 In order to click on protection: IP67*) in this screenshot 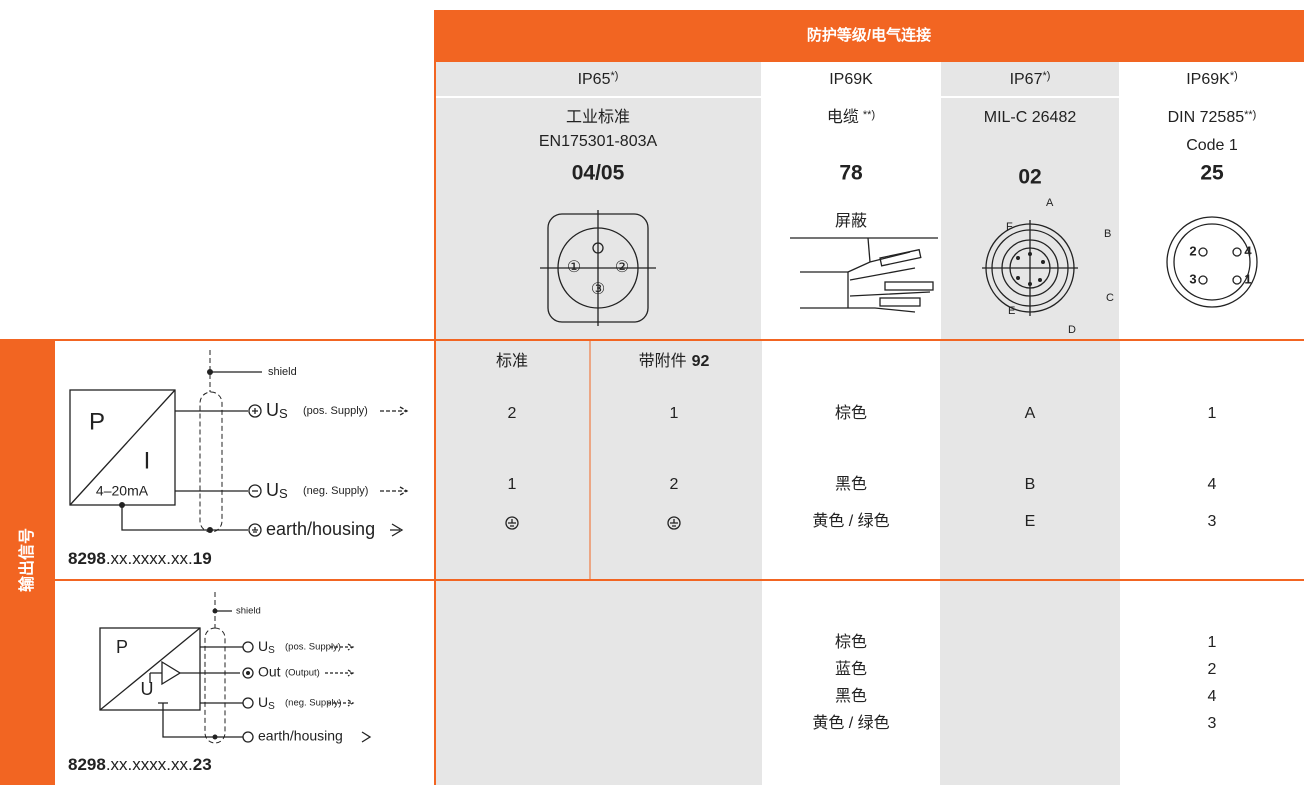, I will do `click(1030, 79)`.